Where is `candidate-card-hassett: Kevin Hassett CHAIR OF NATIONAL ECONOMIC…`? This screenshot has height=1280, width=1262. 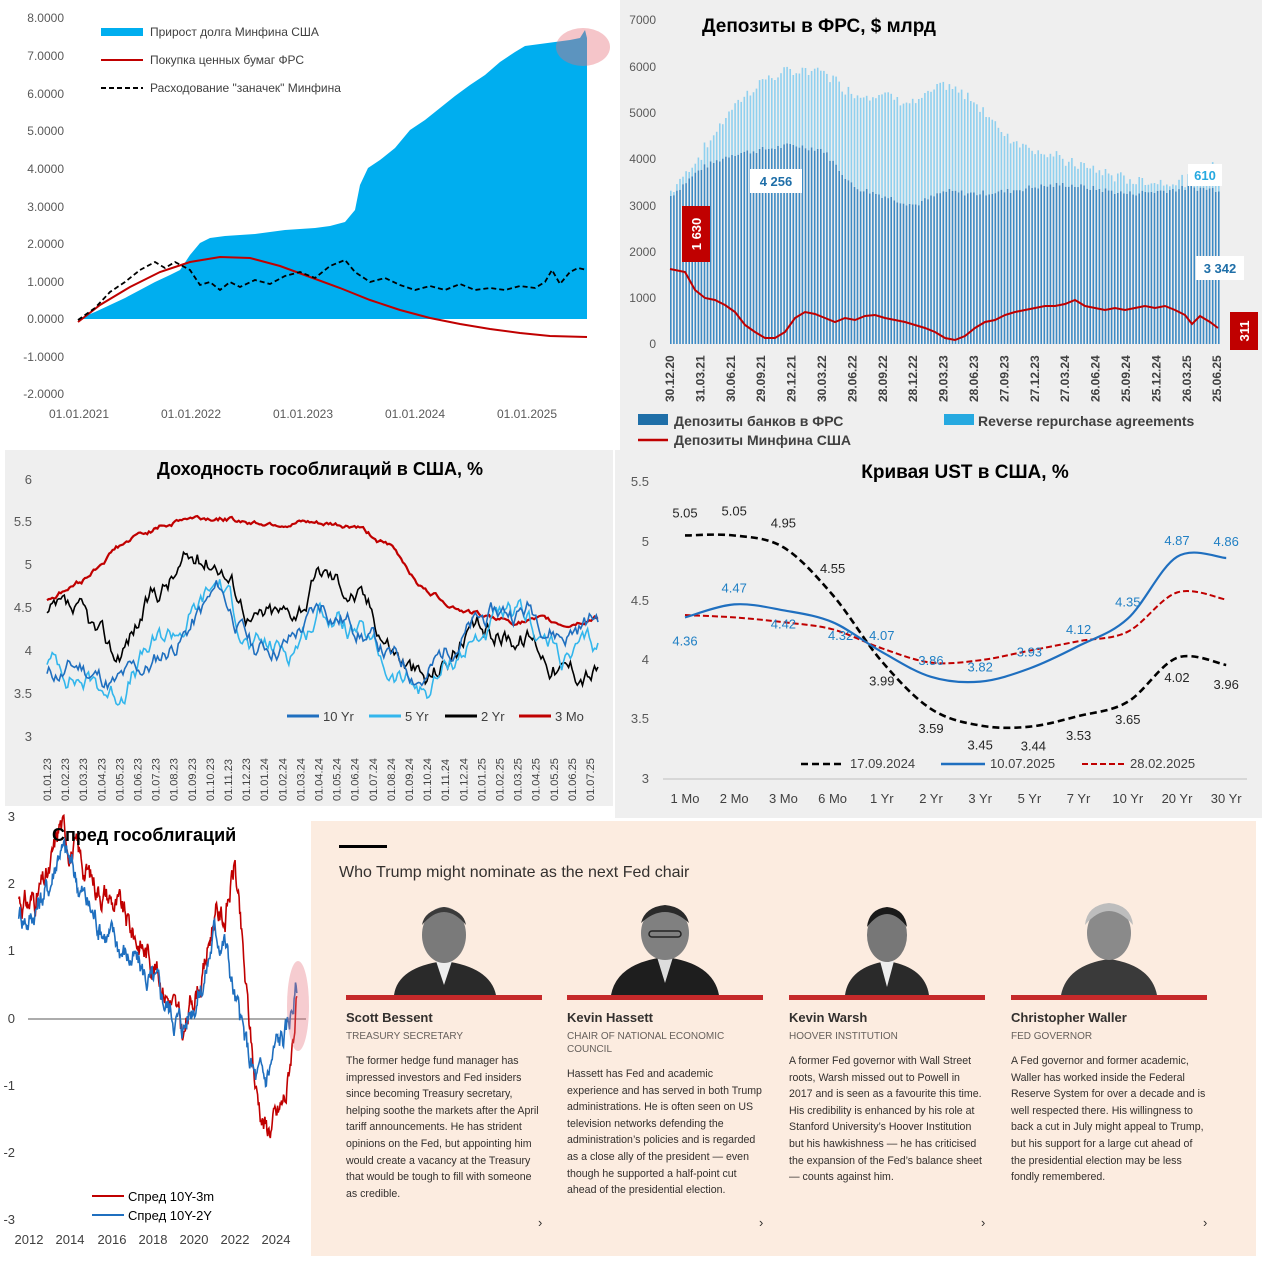 candidate-card-hassett: Kevin Hassett CHAIR OF NATIONAL ECONOMIC… is located at coordinates (665, 1063).